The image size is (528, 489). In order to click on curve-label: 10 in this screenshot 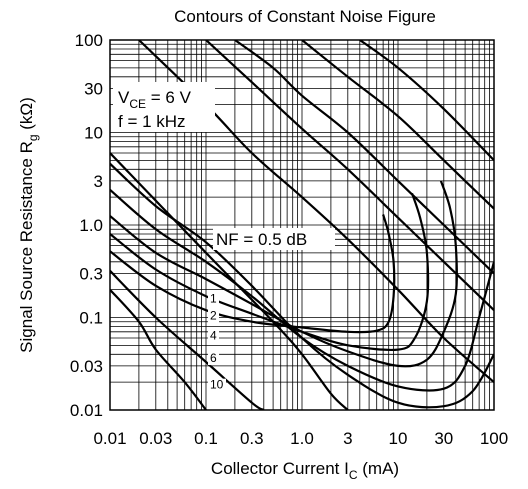, I will do `click(217, 385)`.